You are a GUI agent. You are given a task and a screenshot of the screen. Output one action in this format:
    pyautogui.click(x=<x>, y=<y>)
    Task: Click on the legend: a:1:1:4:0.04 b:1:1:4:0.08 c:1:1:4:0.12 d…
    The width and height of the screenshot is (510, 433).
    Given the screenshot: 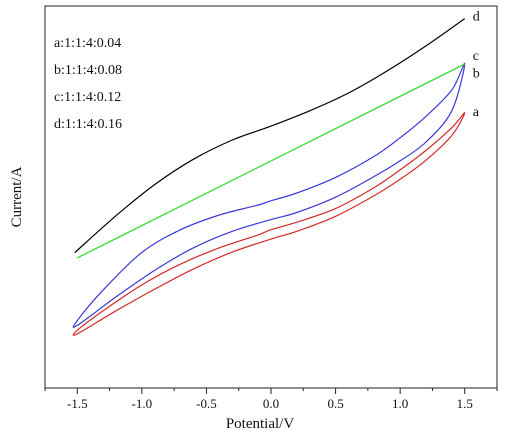 What is the action you would take?
    pyautogui.click(x=88, y=84)
    